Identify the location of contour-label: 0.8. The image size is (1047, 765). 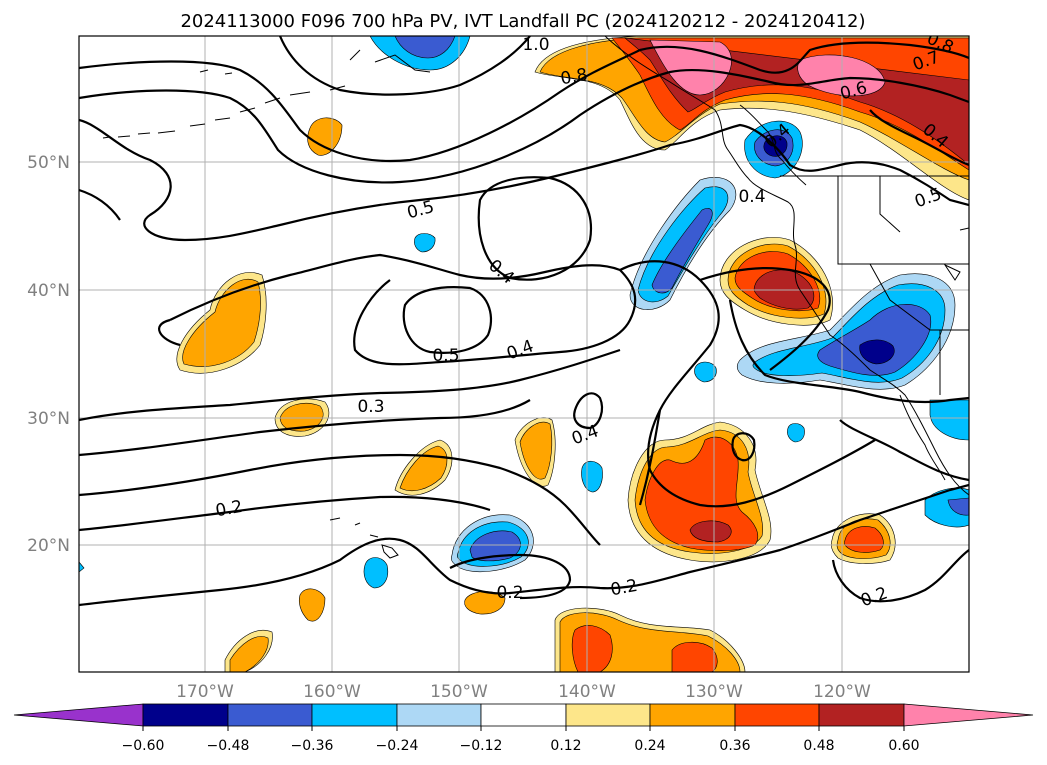
(574, 77).